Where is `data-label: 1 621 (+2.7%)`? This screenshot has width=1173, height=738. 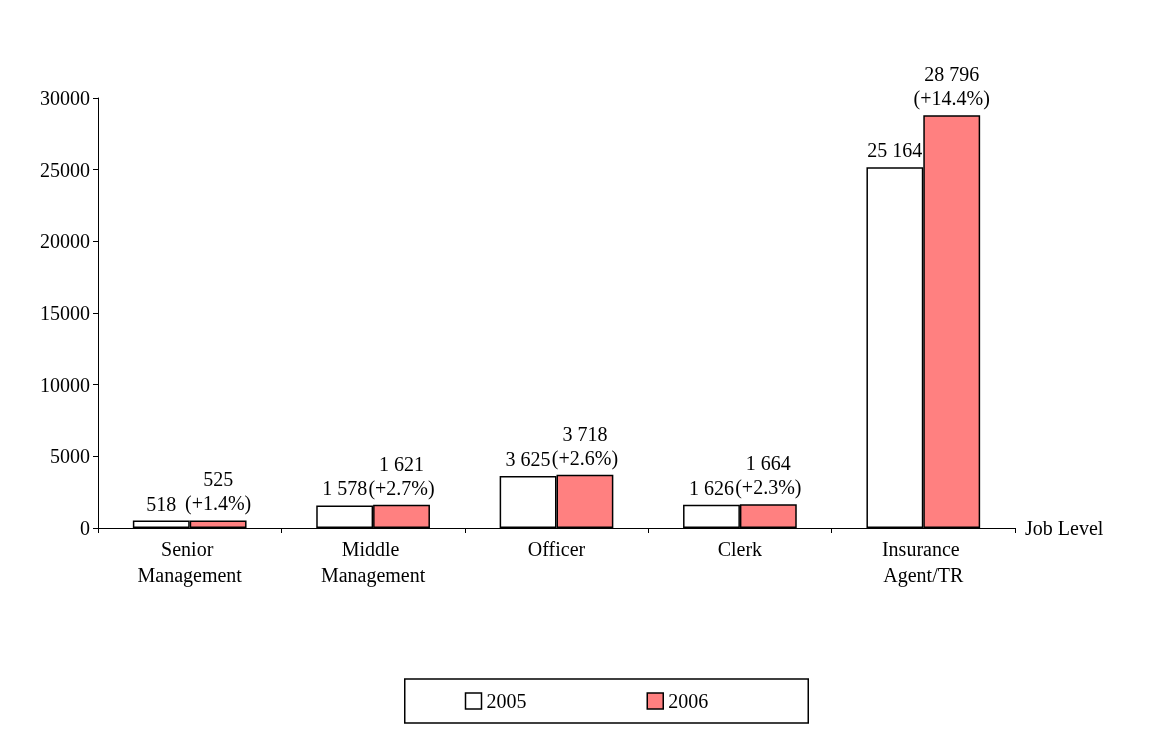
data-label: 1 621 (+2.7%) is located at coordinates (401, 476).